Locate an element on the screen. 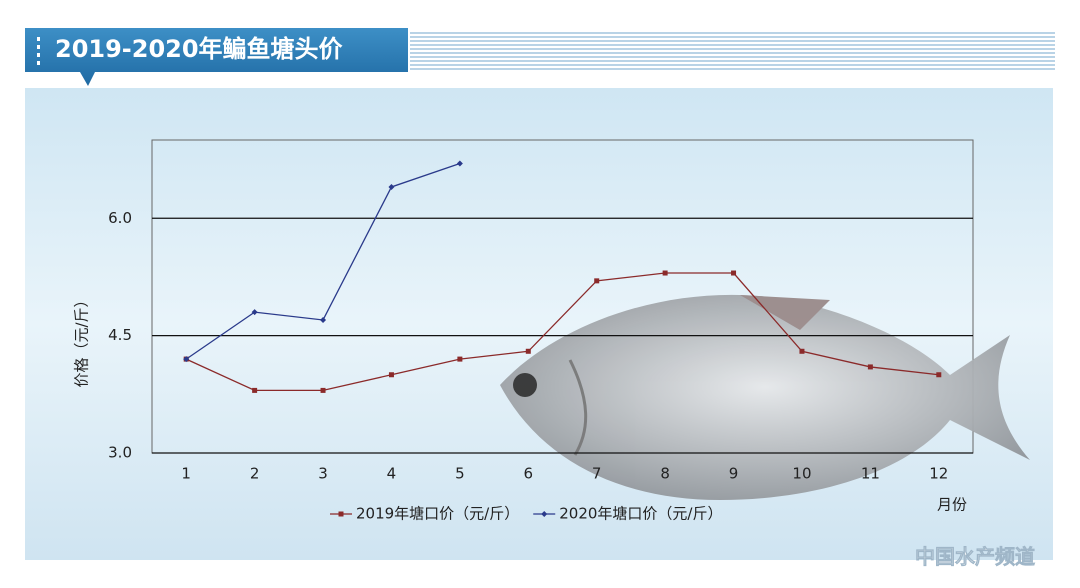 This screenshot has height=588, width=1080. legend-label: 2020年塘口价（元/斤） is located at coordinates (640, 514).